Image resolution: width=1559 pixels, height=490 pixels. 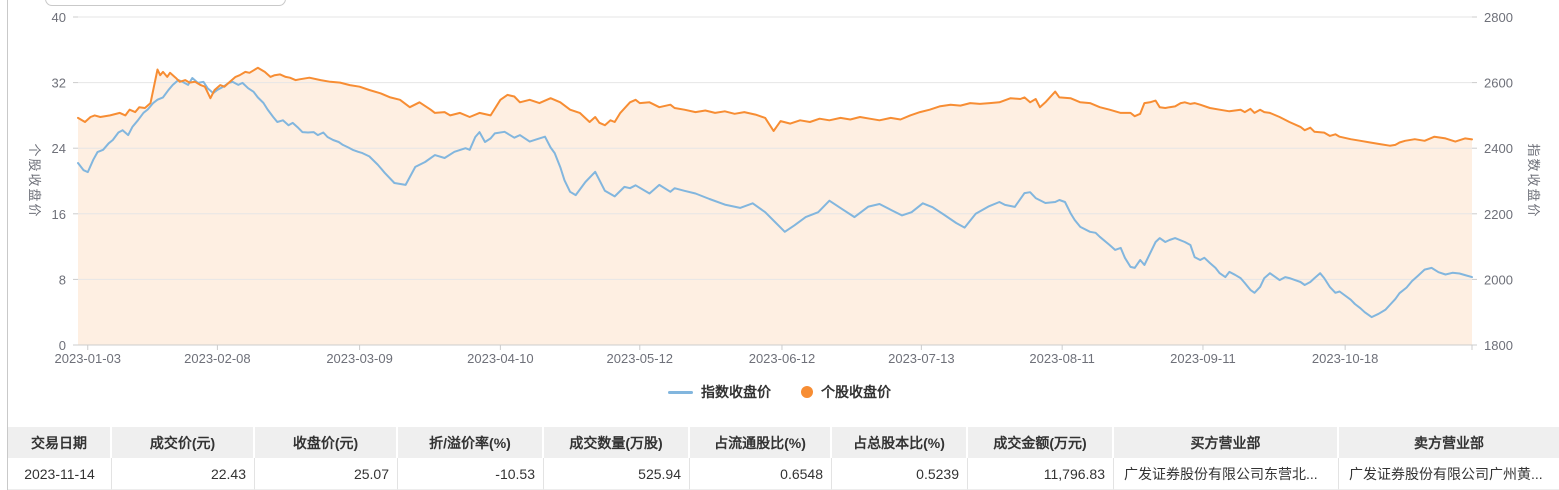 What do you see at coordinates (59, 83) in the screenshot?
I see `left-axis-tick-label: 32` at bounding box center [59, 83].